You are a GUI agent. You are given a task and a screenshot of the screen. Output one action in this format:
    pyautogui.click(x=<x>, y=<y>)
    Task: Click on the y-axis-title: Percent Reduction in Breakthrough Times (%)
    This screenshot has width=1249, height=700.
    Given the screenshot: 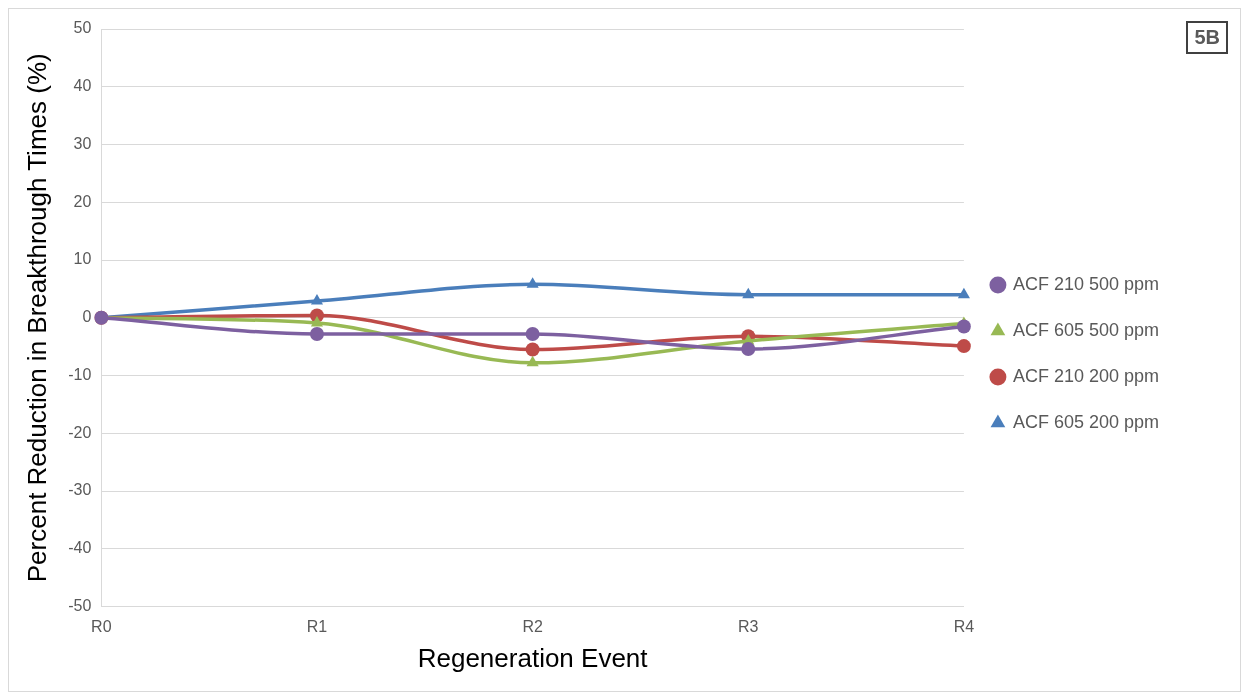 What is the action you would take?
    pyautogui.click(x=36, y=318)
    